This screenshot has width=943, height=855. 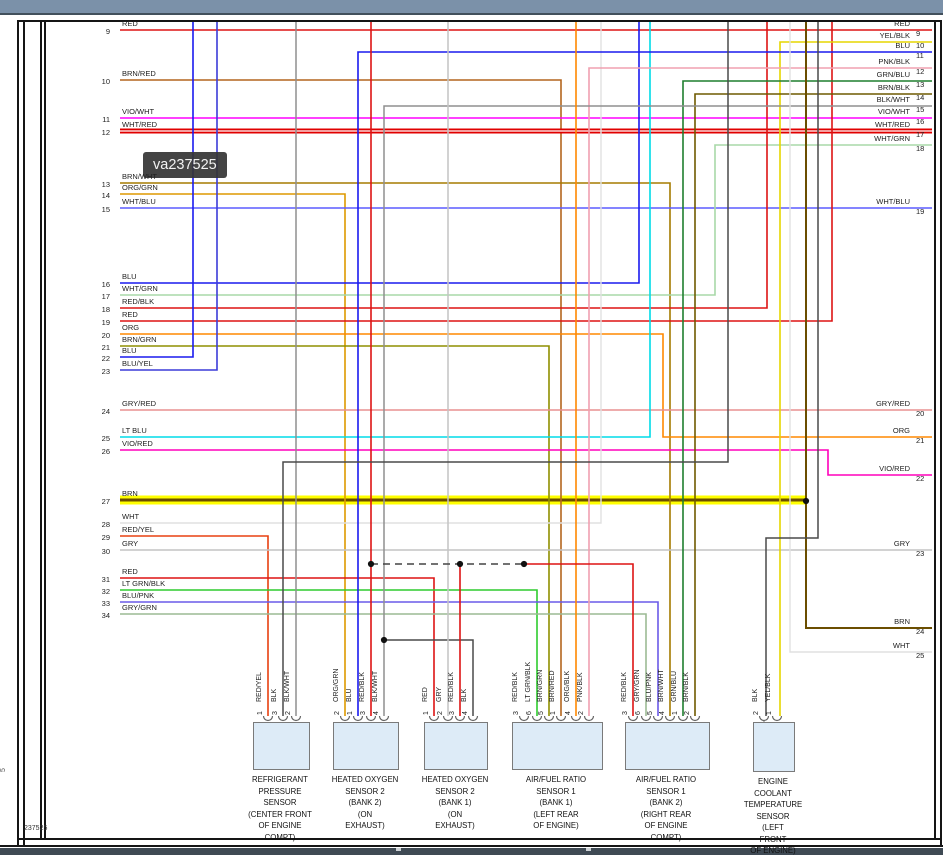 What do you see at coordinates (105, 551) in the screenshot?
I see `left-pin-number-30: 30` at bounding box center [105, 551].